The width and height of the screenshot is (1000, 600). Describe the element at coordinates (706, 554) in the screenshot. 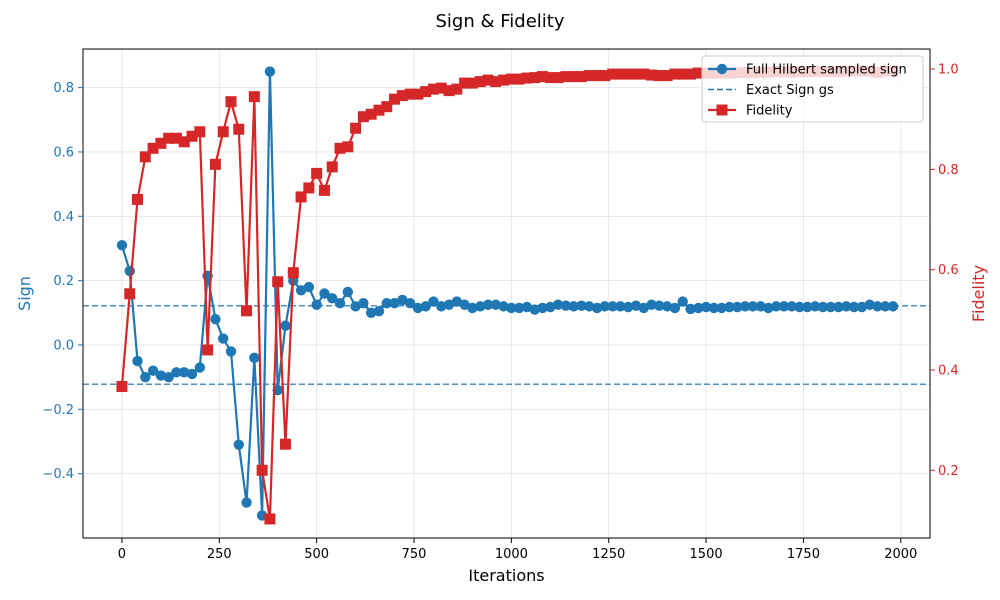

I see `x-tick-label: 1500` at that location.